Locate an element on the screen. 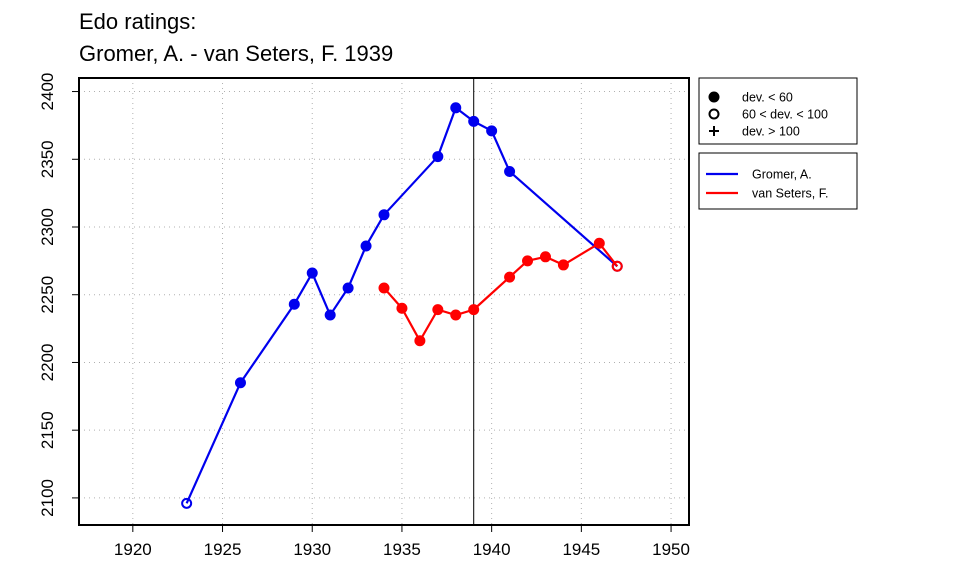 This screenshot has width=960, height=576. x-tick-label: 1945 is located at coordinates (581, 549).